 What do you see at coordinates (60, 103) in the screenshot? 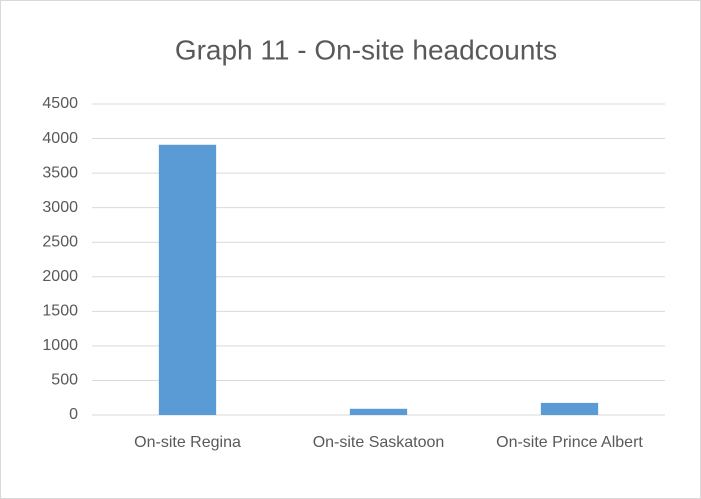
I see `y-tick-label: 4500` at bounding box center [60, 103].